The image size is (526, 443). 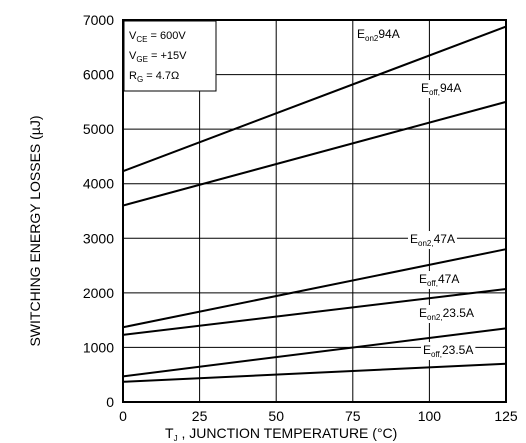 I want to click on y-axis-label: SWITCHING ENERGY LOSSES (µJ), so click(x=35, y=230).